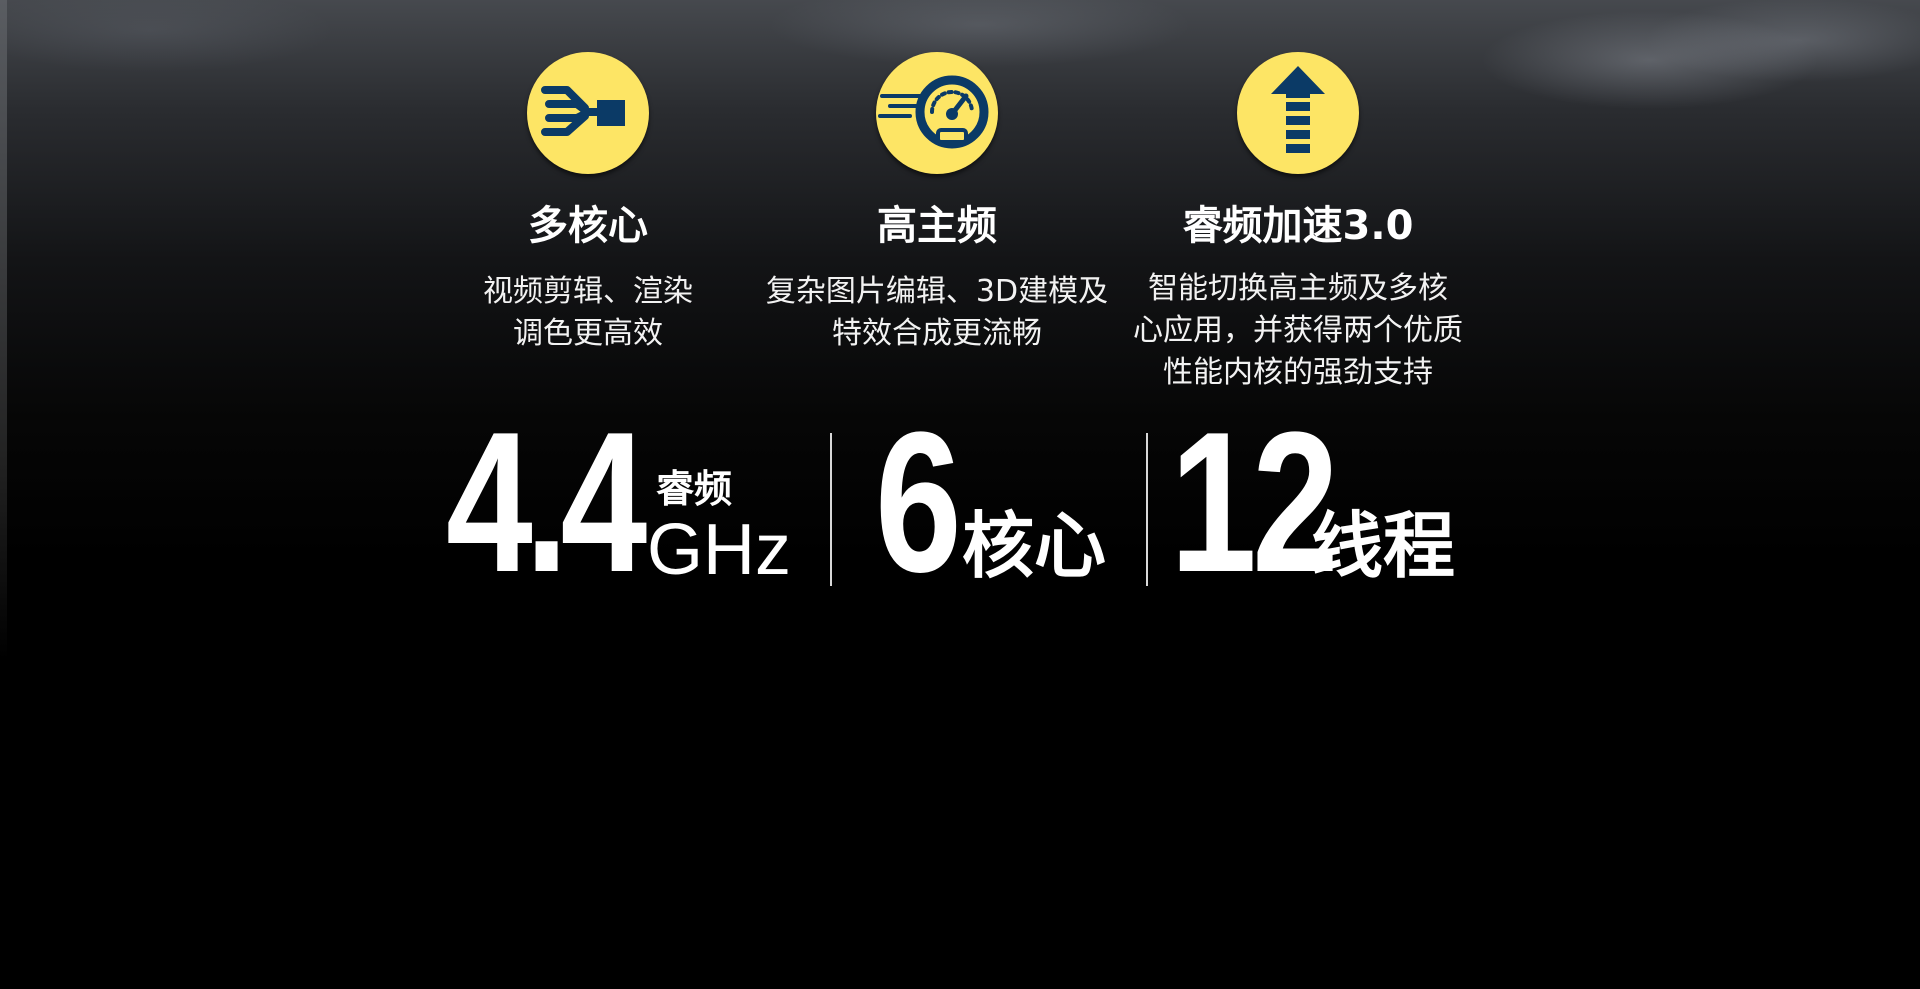 The height and width of the screenshot is (989, 1920). I want to click on feature-desc-line: 智能切换高主频及多核, so click(1298, 288).